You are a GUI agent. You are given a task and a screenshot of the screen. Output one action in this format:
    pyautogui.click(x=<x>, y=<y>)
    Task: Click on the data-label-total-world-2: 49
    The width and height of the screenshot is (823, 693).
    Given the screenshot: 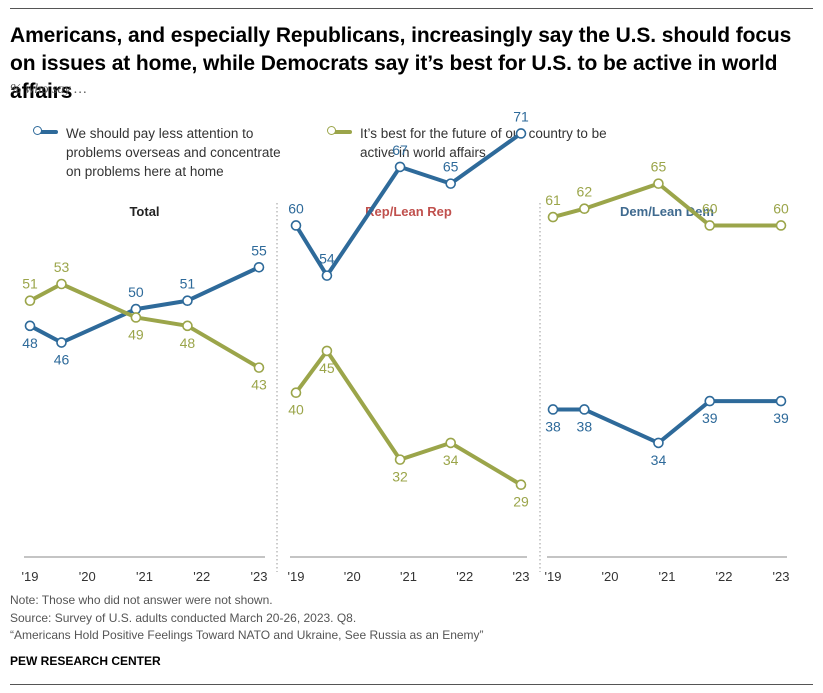 What is the action you would take?
    pyautogui.click(x=136, y=334)
    